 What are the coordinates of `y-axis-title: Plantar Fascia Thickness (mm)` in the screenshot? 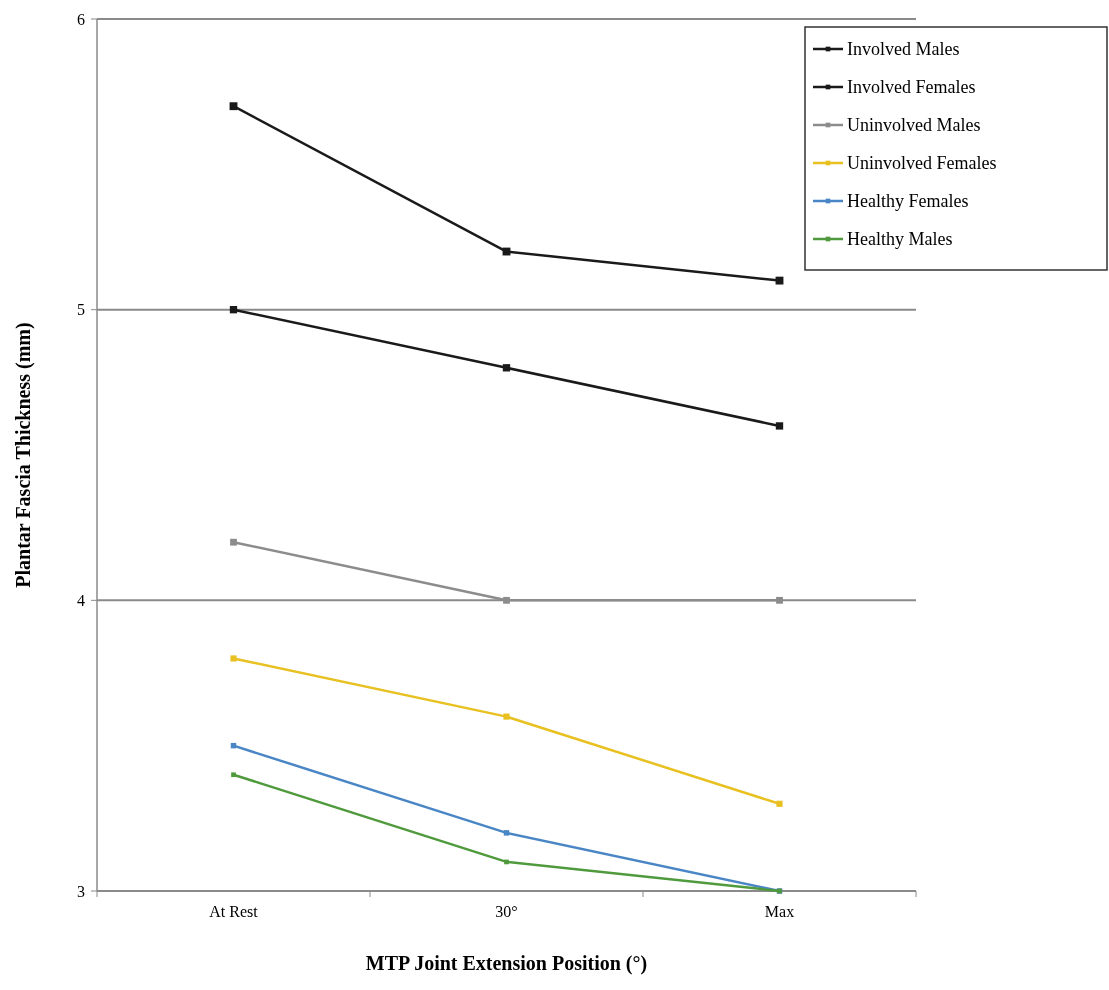 It's located at (23, 455).